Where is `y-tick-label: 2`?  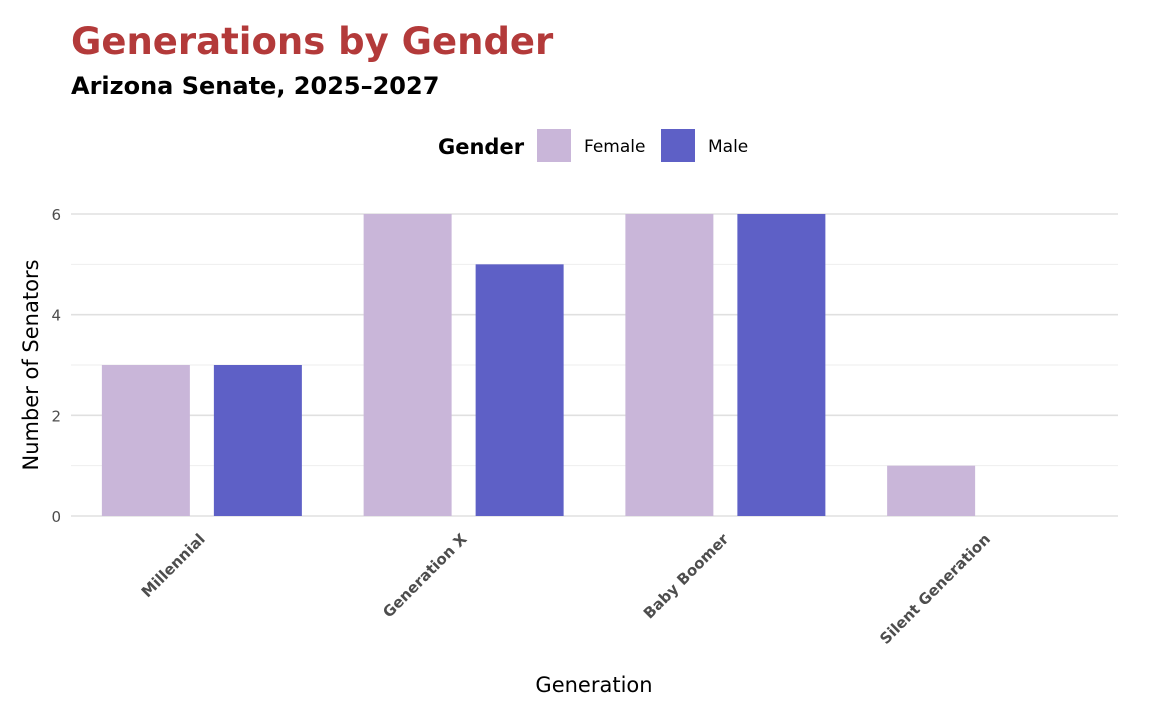
y-tick-label: 2 is located at coordinates (56, 416).